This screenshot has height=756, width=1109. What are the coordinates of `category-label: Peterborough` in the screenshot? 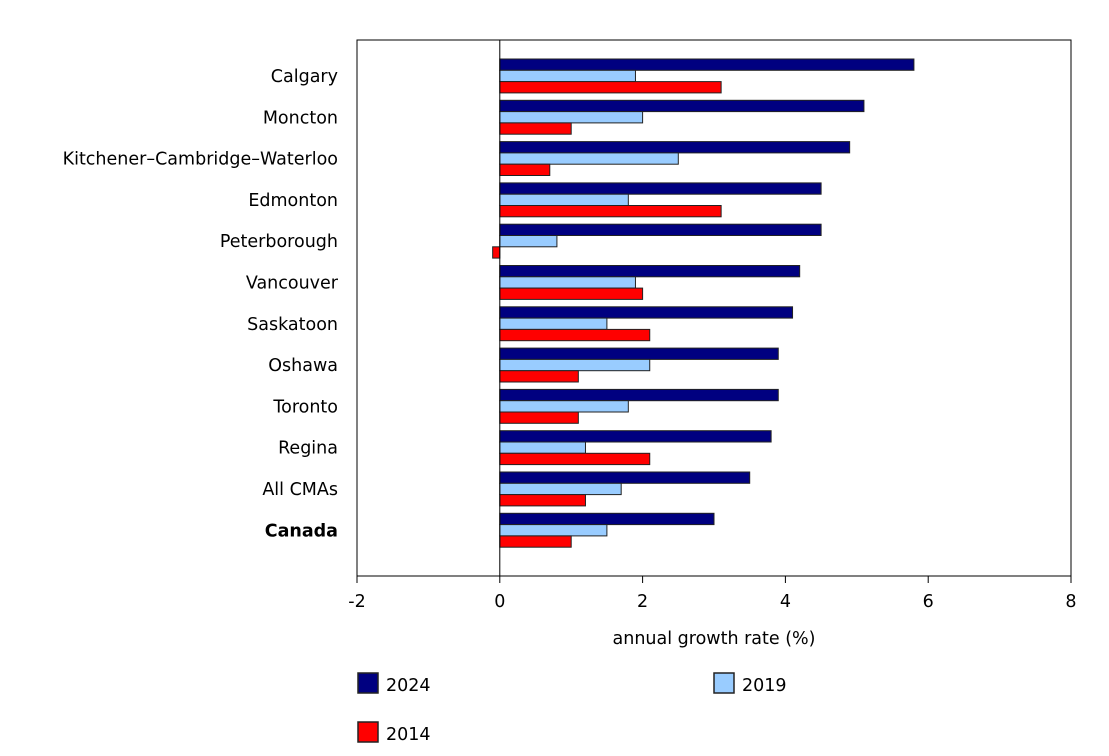 It's located at (279, 242).